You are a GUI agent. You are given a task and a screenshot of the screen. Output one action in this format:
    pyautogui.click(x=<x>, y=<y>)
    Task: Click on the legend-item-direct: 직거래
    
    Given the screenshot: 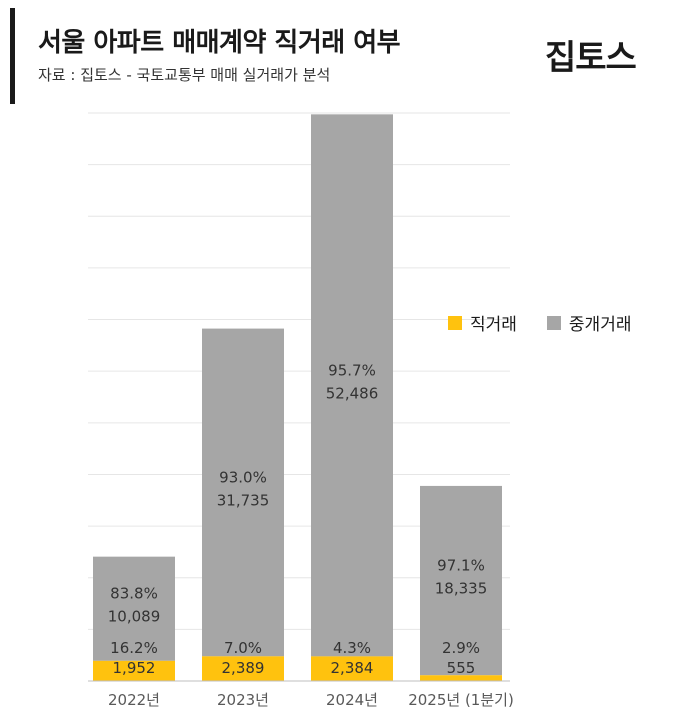 What is the action you would take?
    pyautogui.click(x=482, y=322)
    